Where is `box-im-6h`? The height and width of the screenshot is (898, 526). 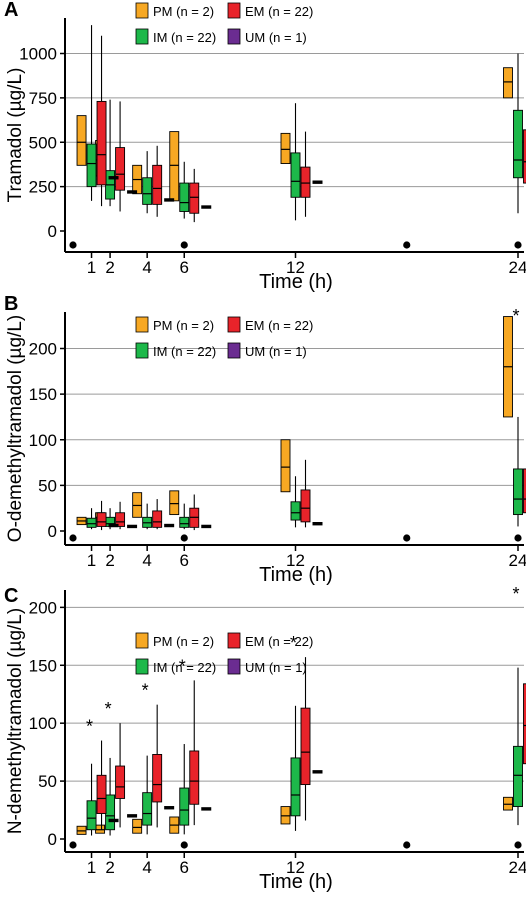 box-im-6h is located at coordinates (184, 516).